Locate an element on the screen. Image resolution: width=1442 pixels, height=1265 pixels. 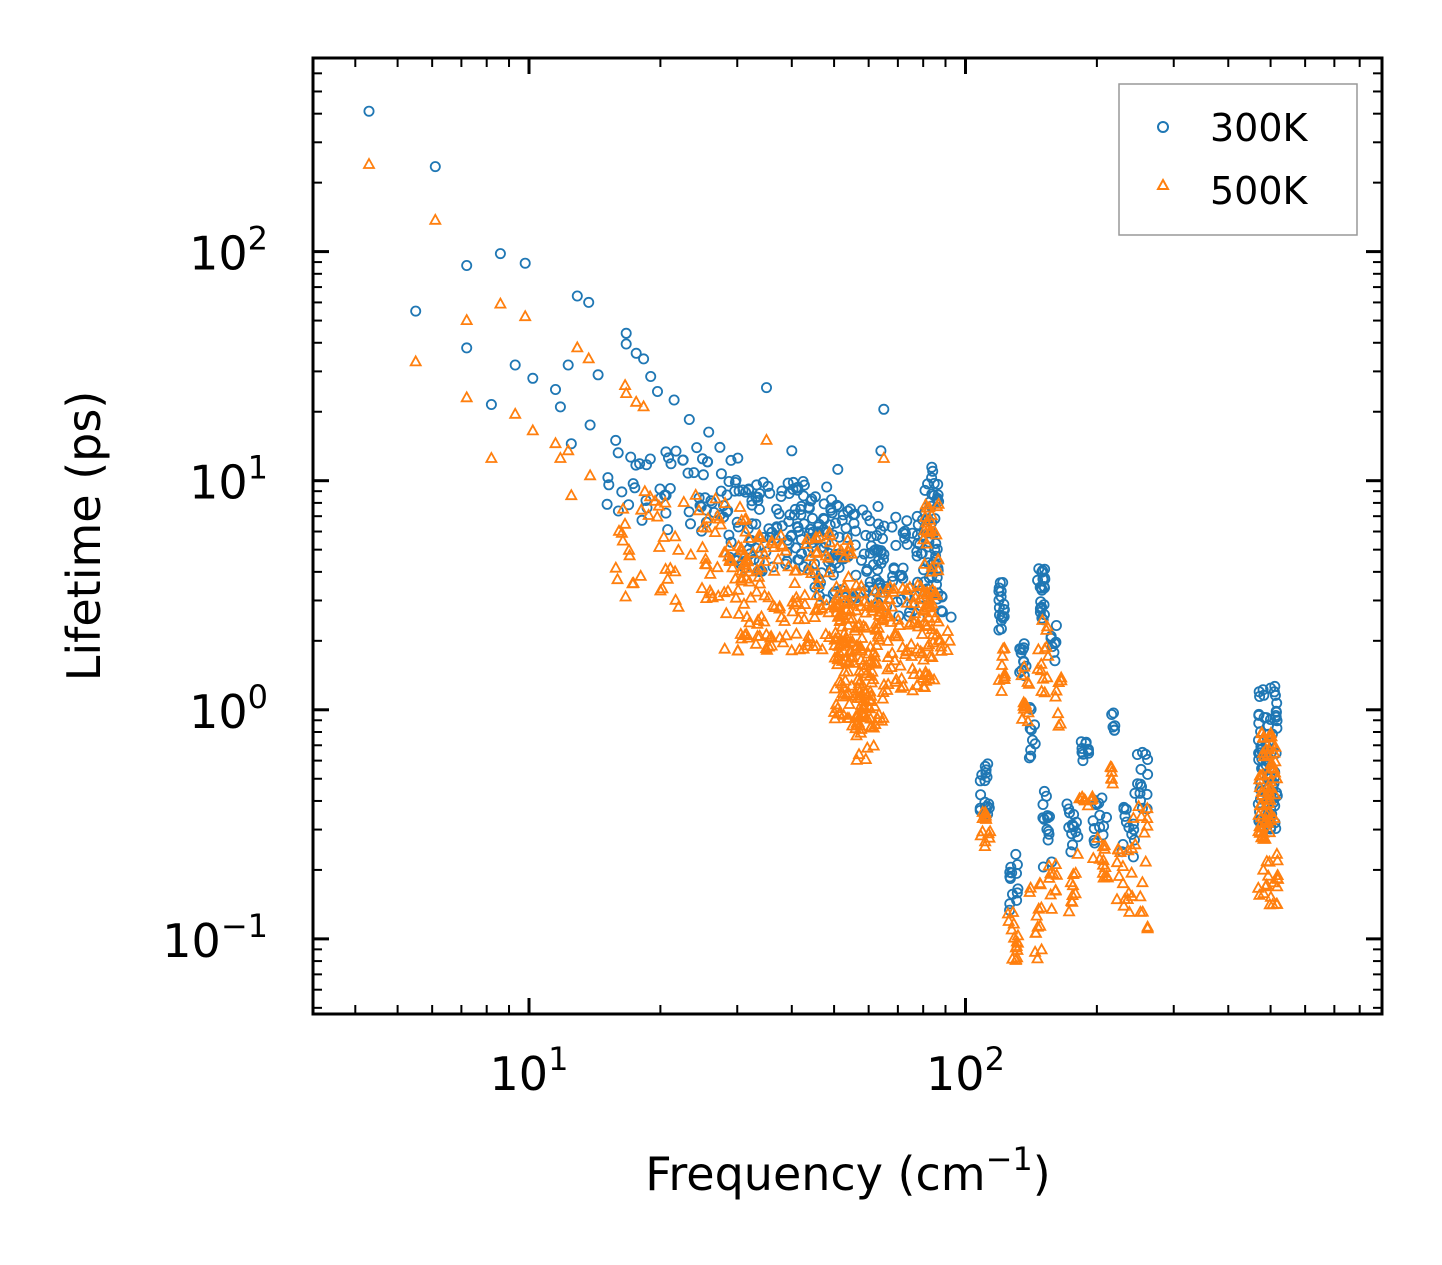
y-tick-label: 10¹ is located at coordinates (228, 479).